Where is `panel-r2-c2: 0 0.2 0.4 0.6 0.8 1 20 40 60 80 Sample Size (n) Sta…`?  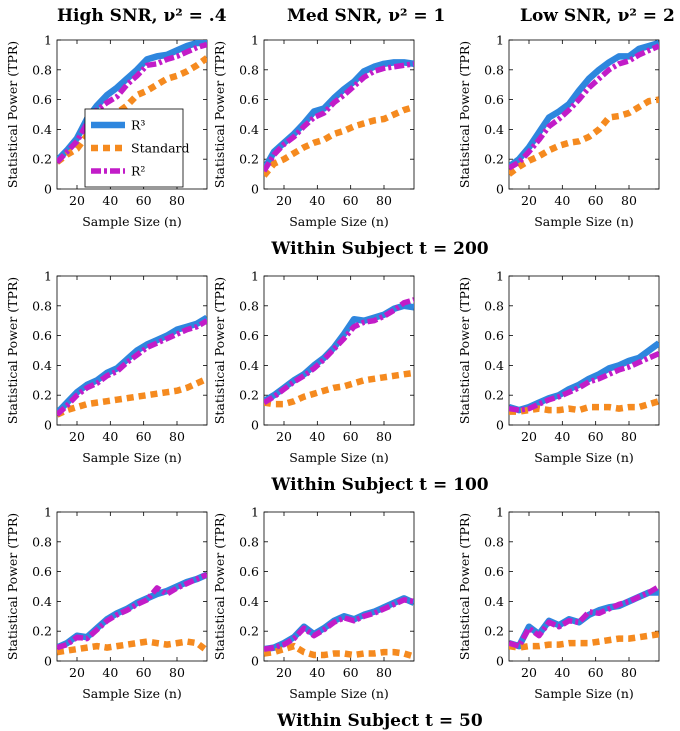 panel-r2-c2: 0 0.2 0.4 0.6 0.8 1 20 40 60 80 Sample Size (n) Sta… is located at coordinates (558, 603).